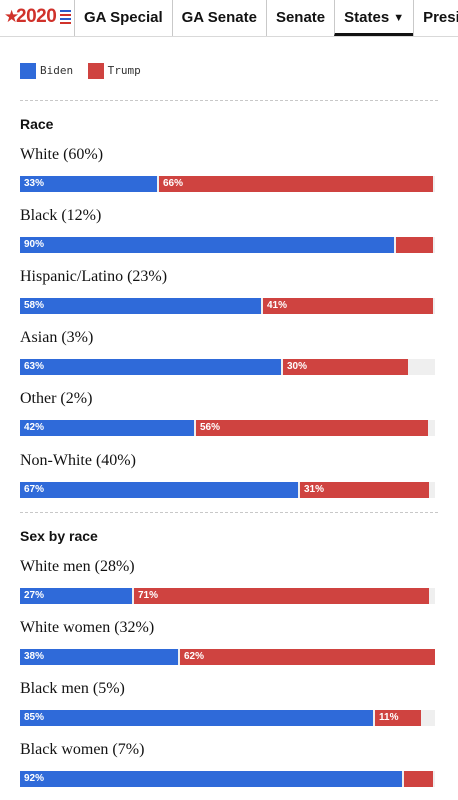  What do you see at coordinates (210, 427) in the screenshot?
I see `trump-percent-label: 56%` at bounding box center [210, 427].